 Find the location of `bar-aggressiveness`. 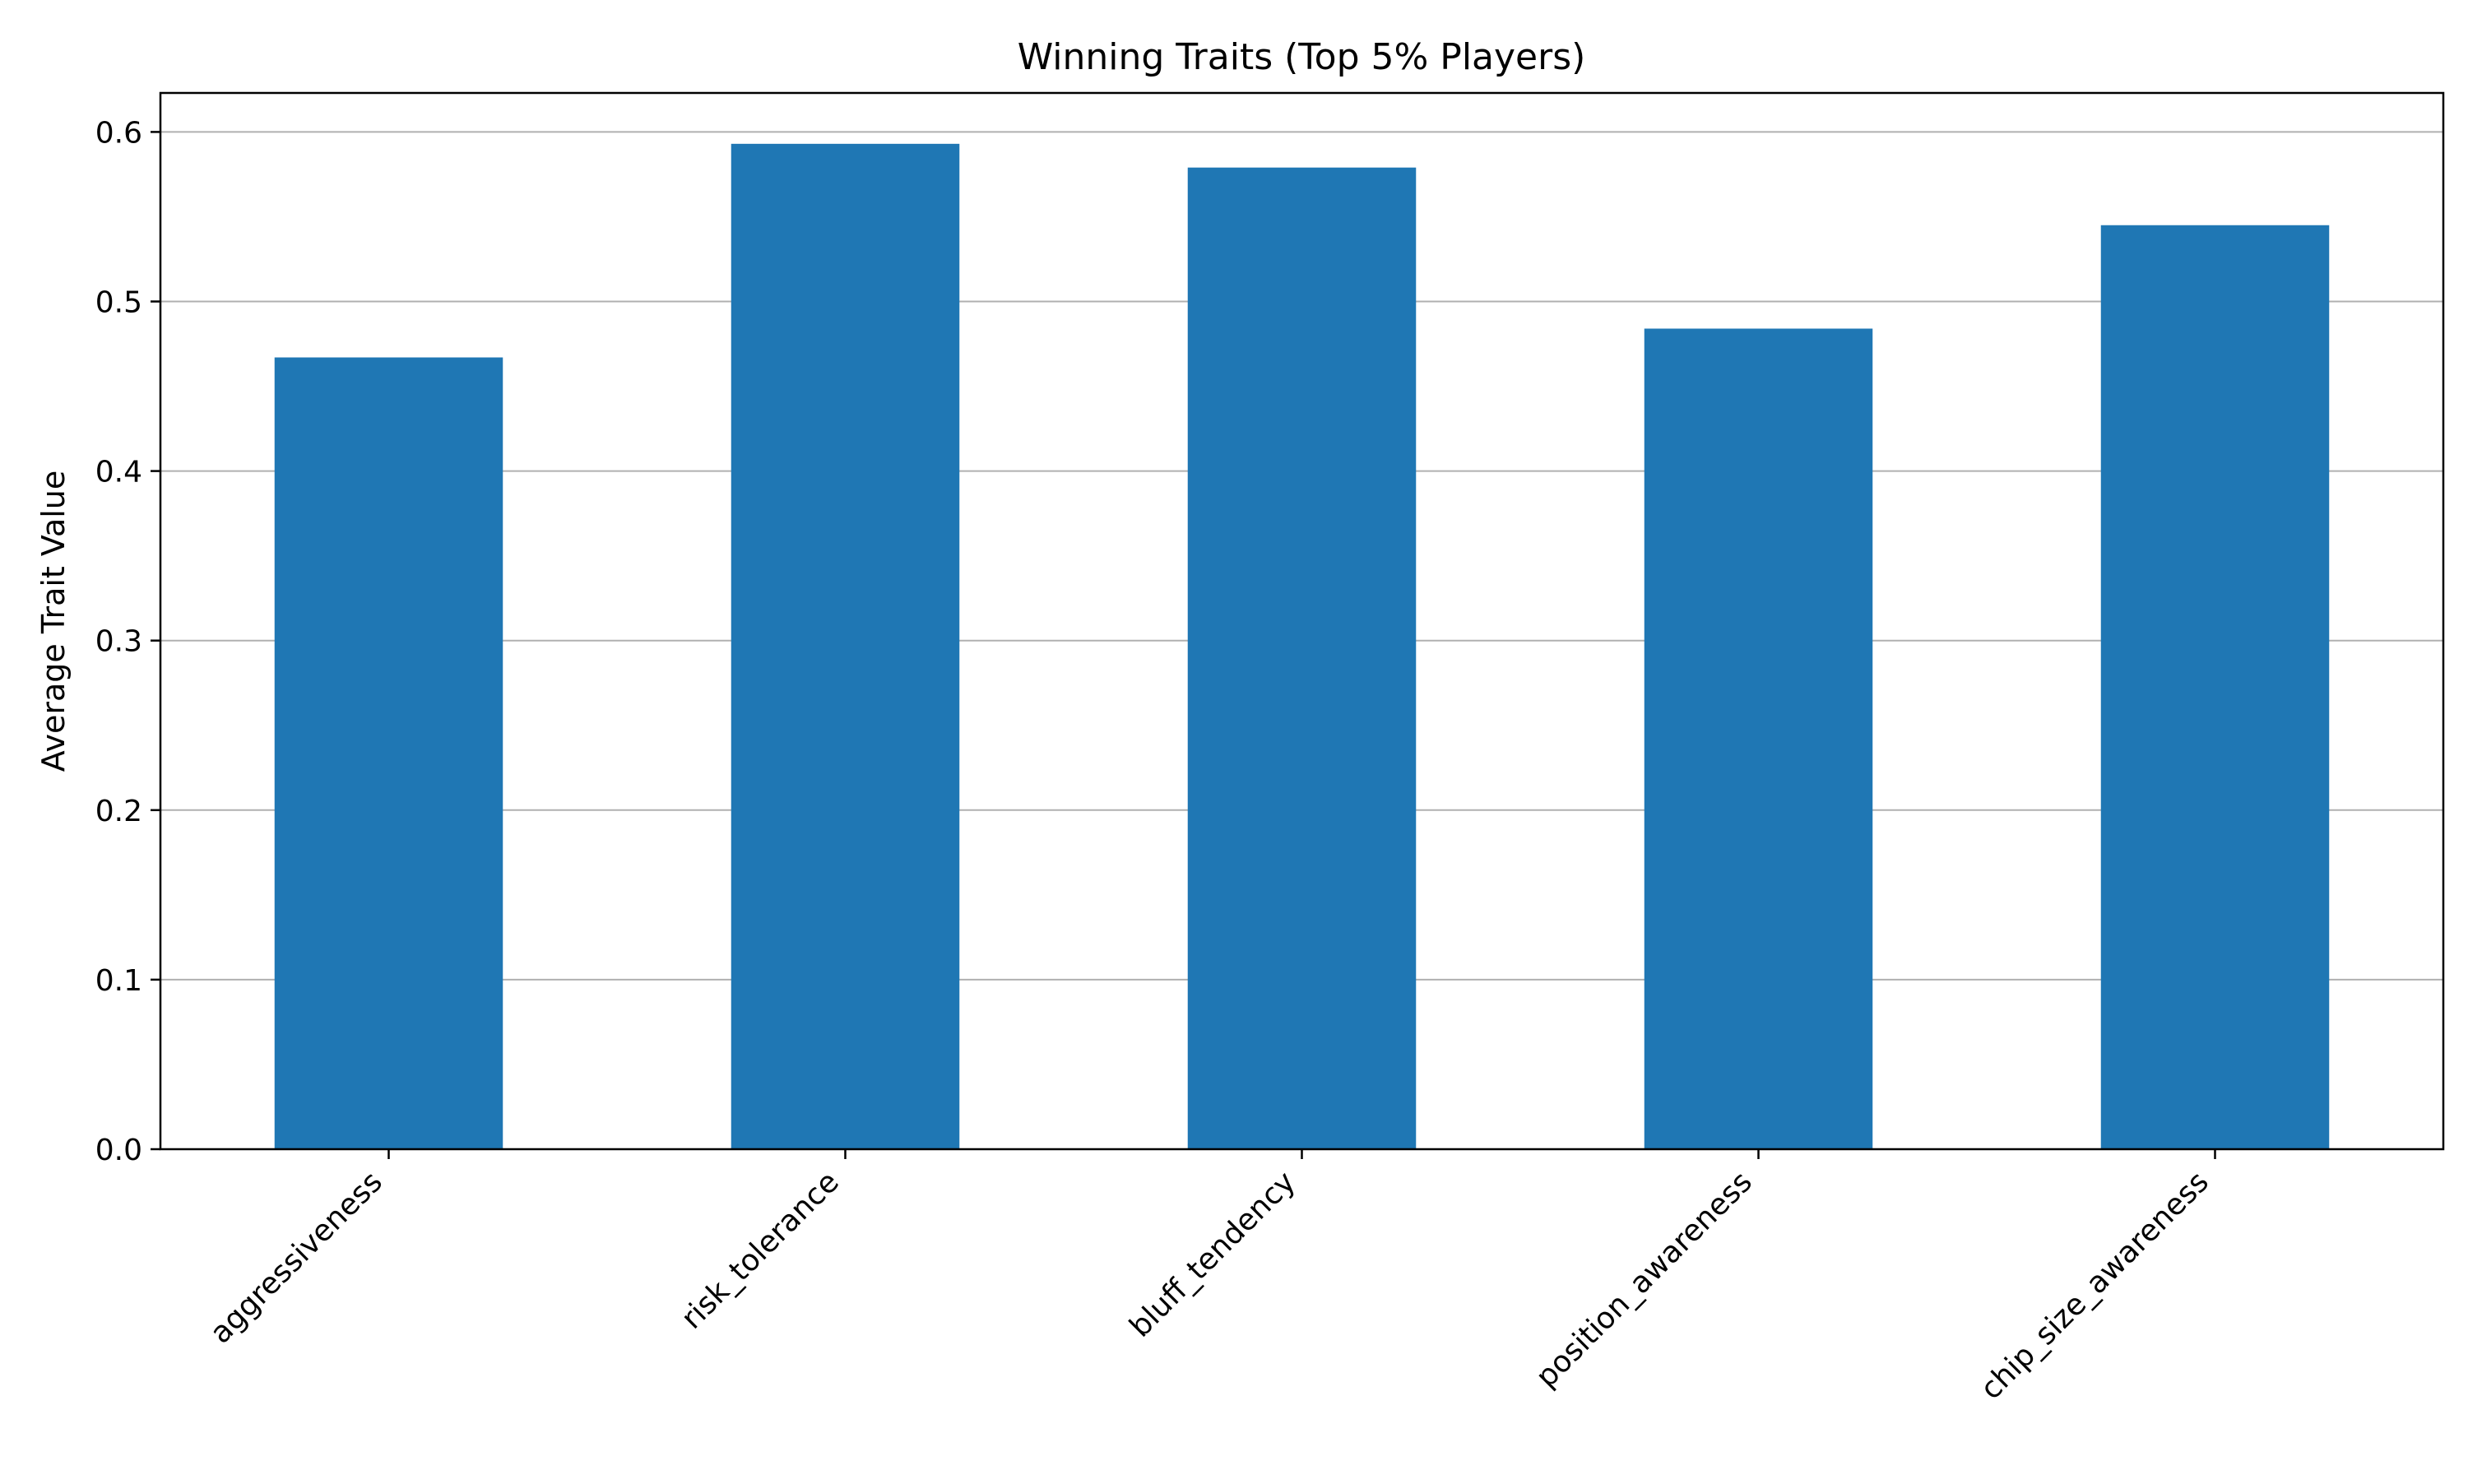

bar-aggressiveness is located at coordinates (388, 753).